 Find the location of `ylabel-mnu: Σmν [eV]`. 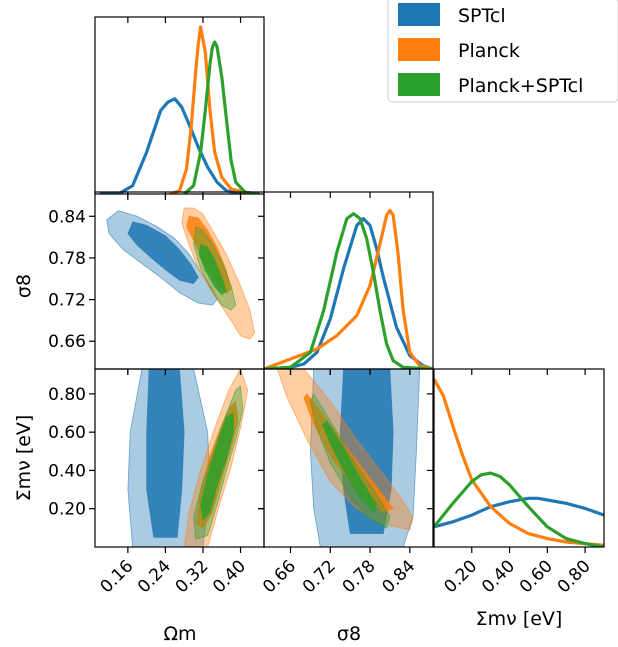

ylabel-mnu: Σmν [eV] is located at coordinates (24, 458).